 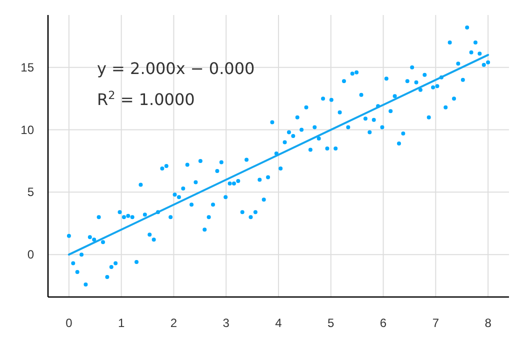 I want to click on x-tick-label: 8, so click(x=488, y=323).